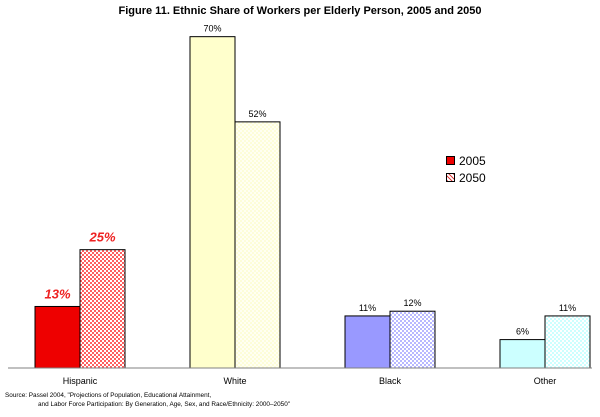 Image resolution: width=600 pixels, height=417 pixels. What do you see at coordinates (57, 293) in the screenshot?
I see `data-label-hispanic-2005: 13%` at bounding box center [57, 293].